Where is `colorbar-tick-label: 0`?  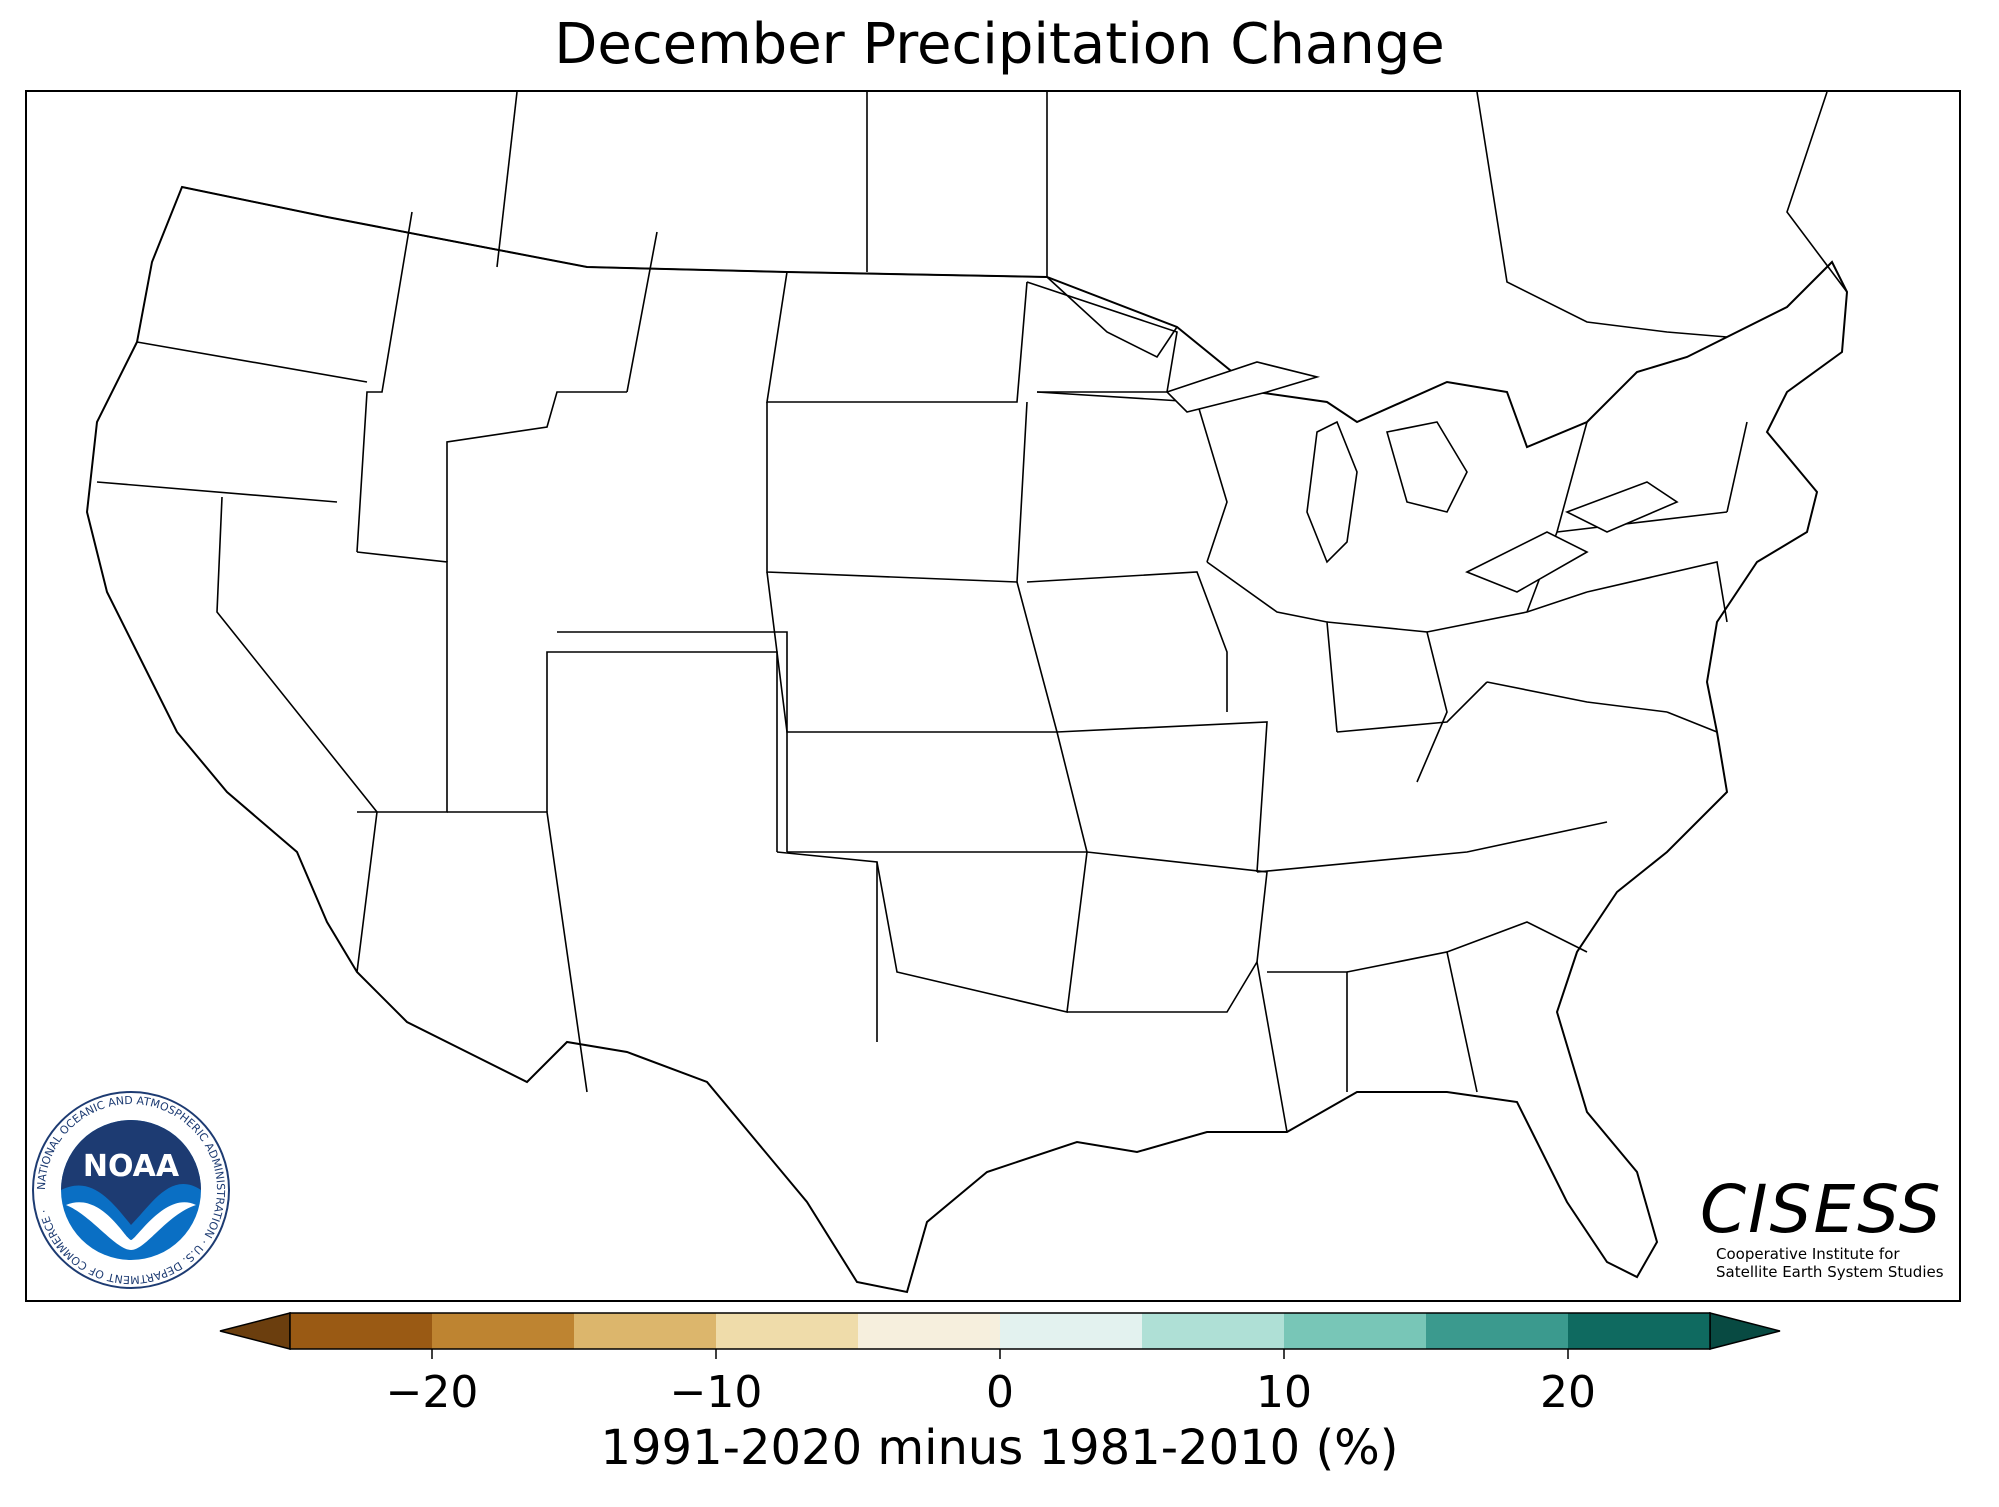
colorbar-tick-label: 0 is located at coordinates (1000, 1392).